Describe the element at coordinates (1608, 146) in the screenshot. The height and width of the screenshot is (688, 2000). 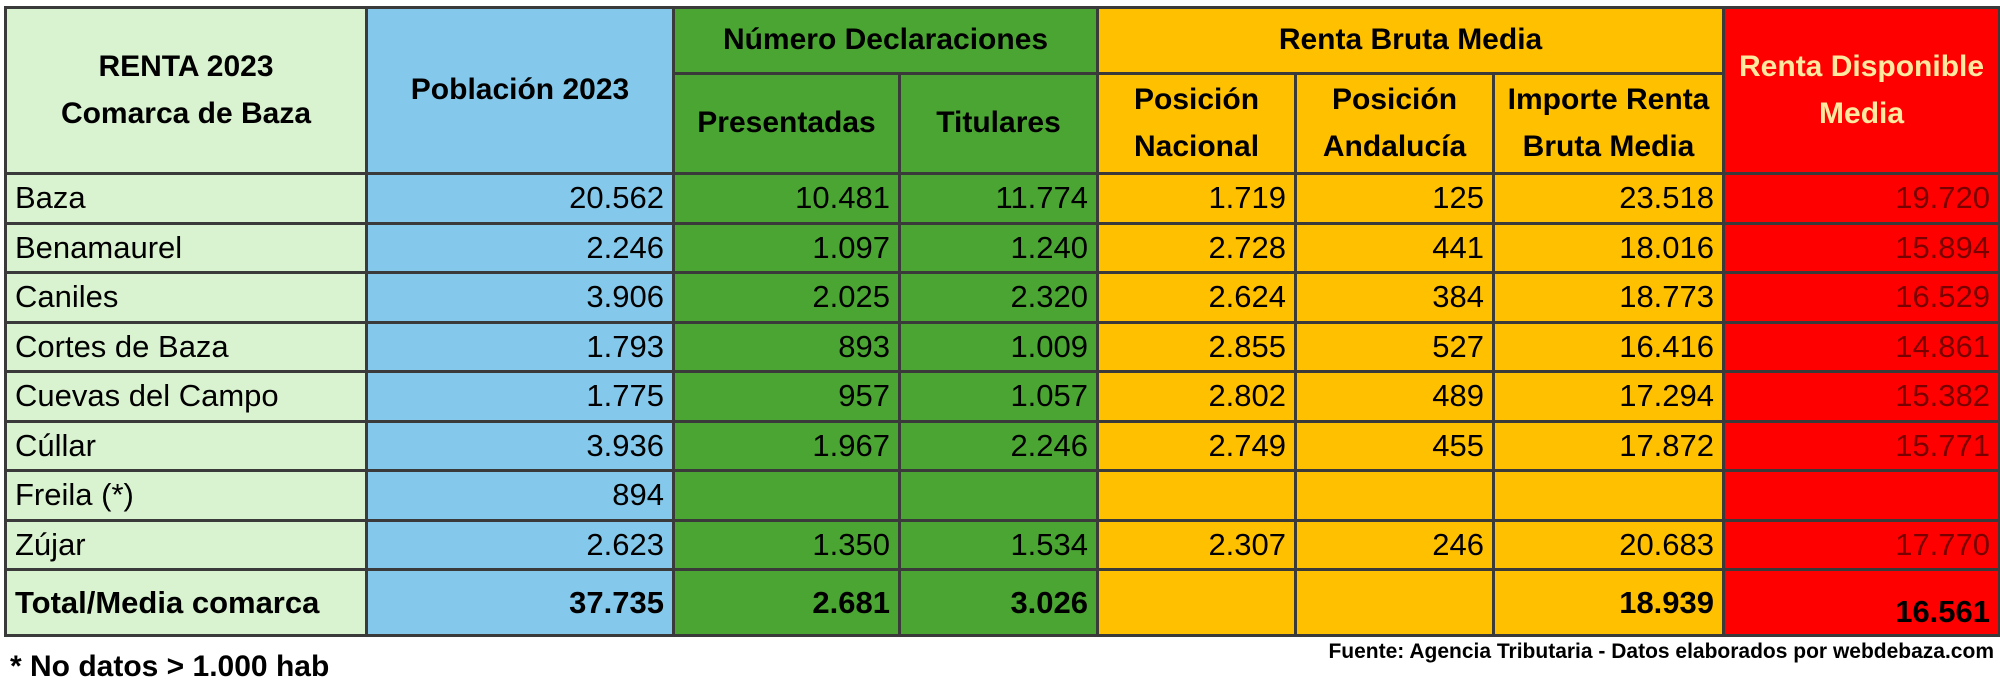
I see `header-importe-line2: Bruta Media` at that location.